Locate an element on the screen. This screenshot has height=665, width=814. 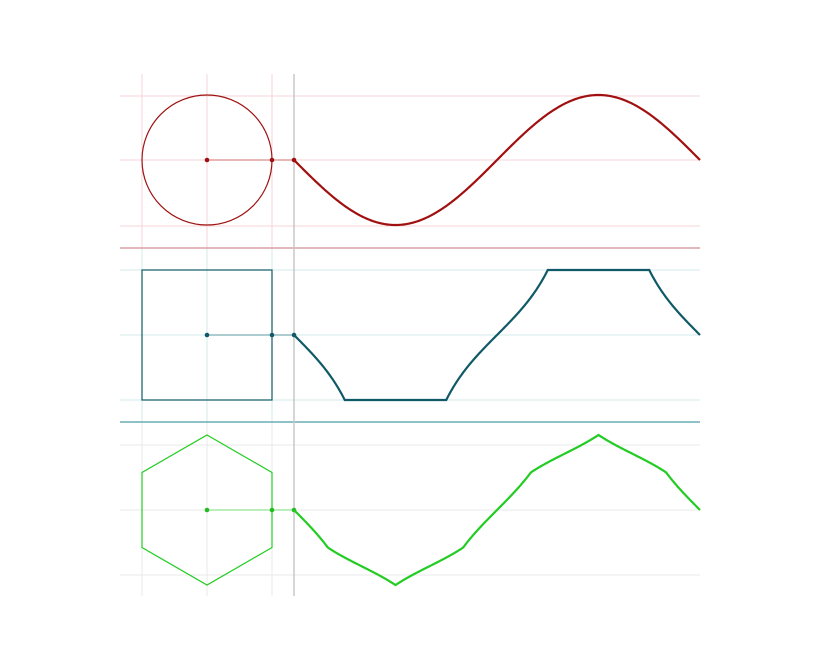
hexagon-wave is located at coordinates (497, 510).